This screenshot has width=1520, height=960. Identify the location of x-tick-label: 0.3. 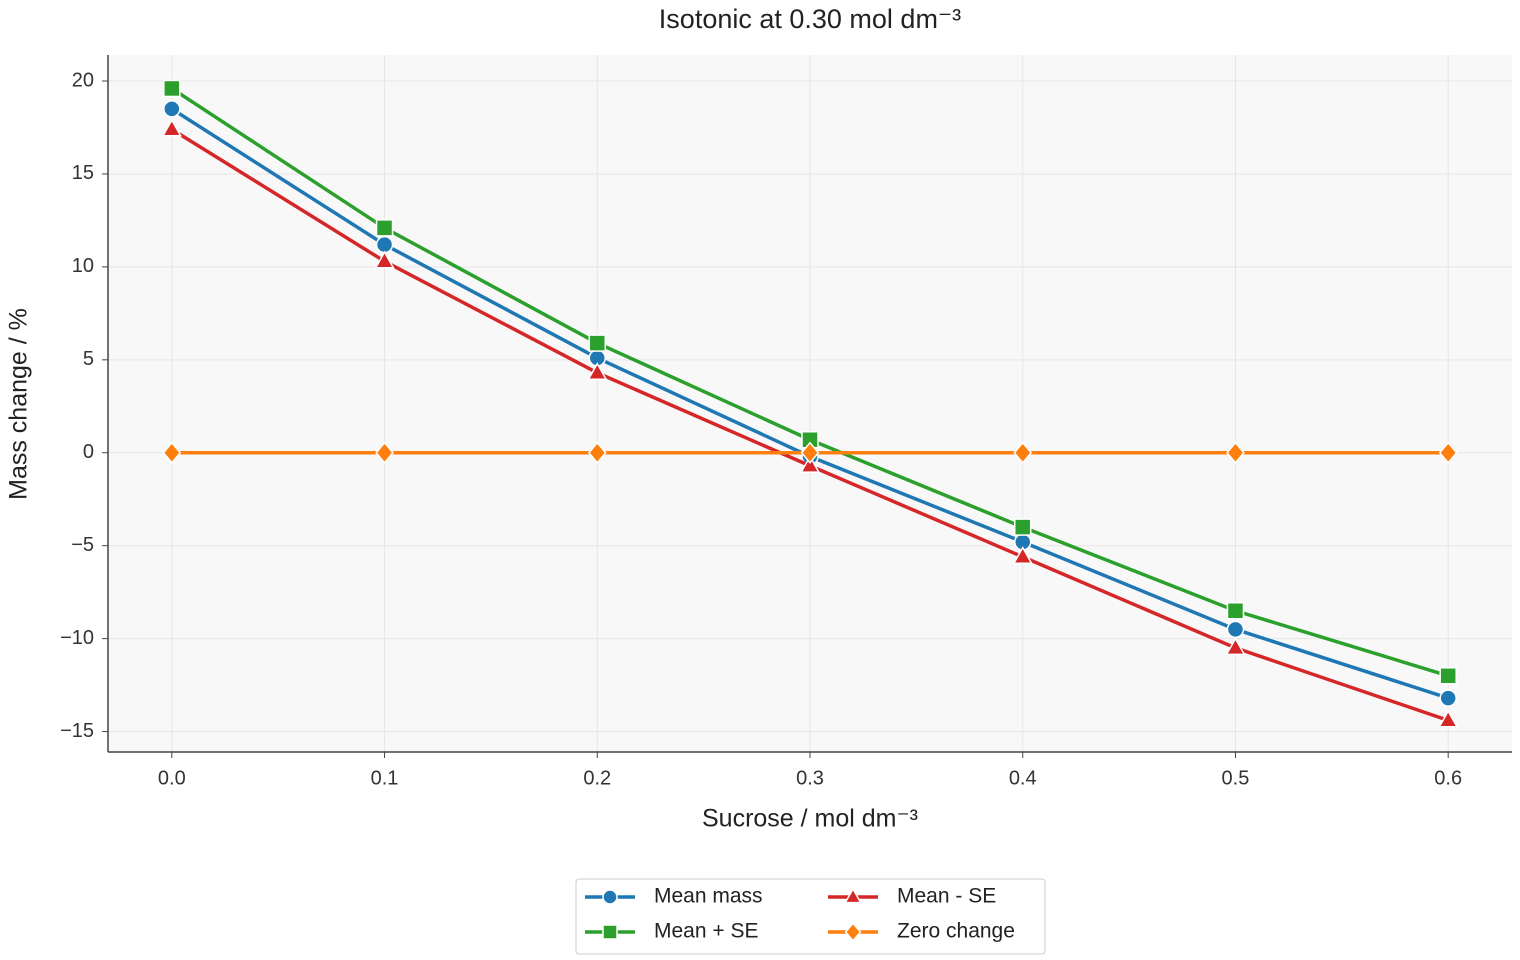
(810, 778).